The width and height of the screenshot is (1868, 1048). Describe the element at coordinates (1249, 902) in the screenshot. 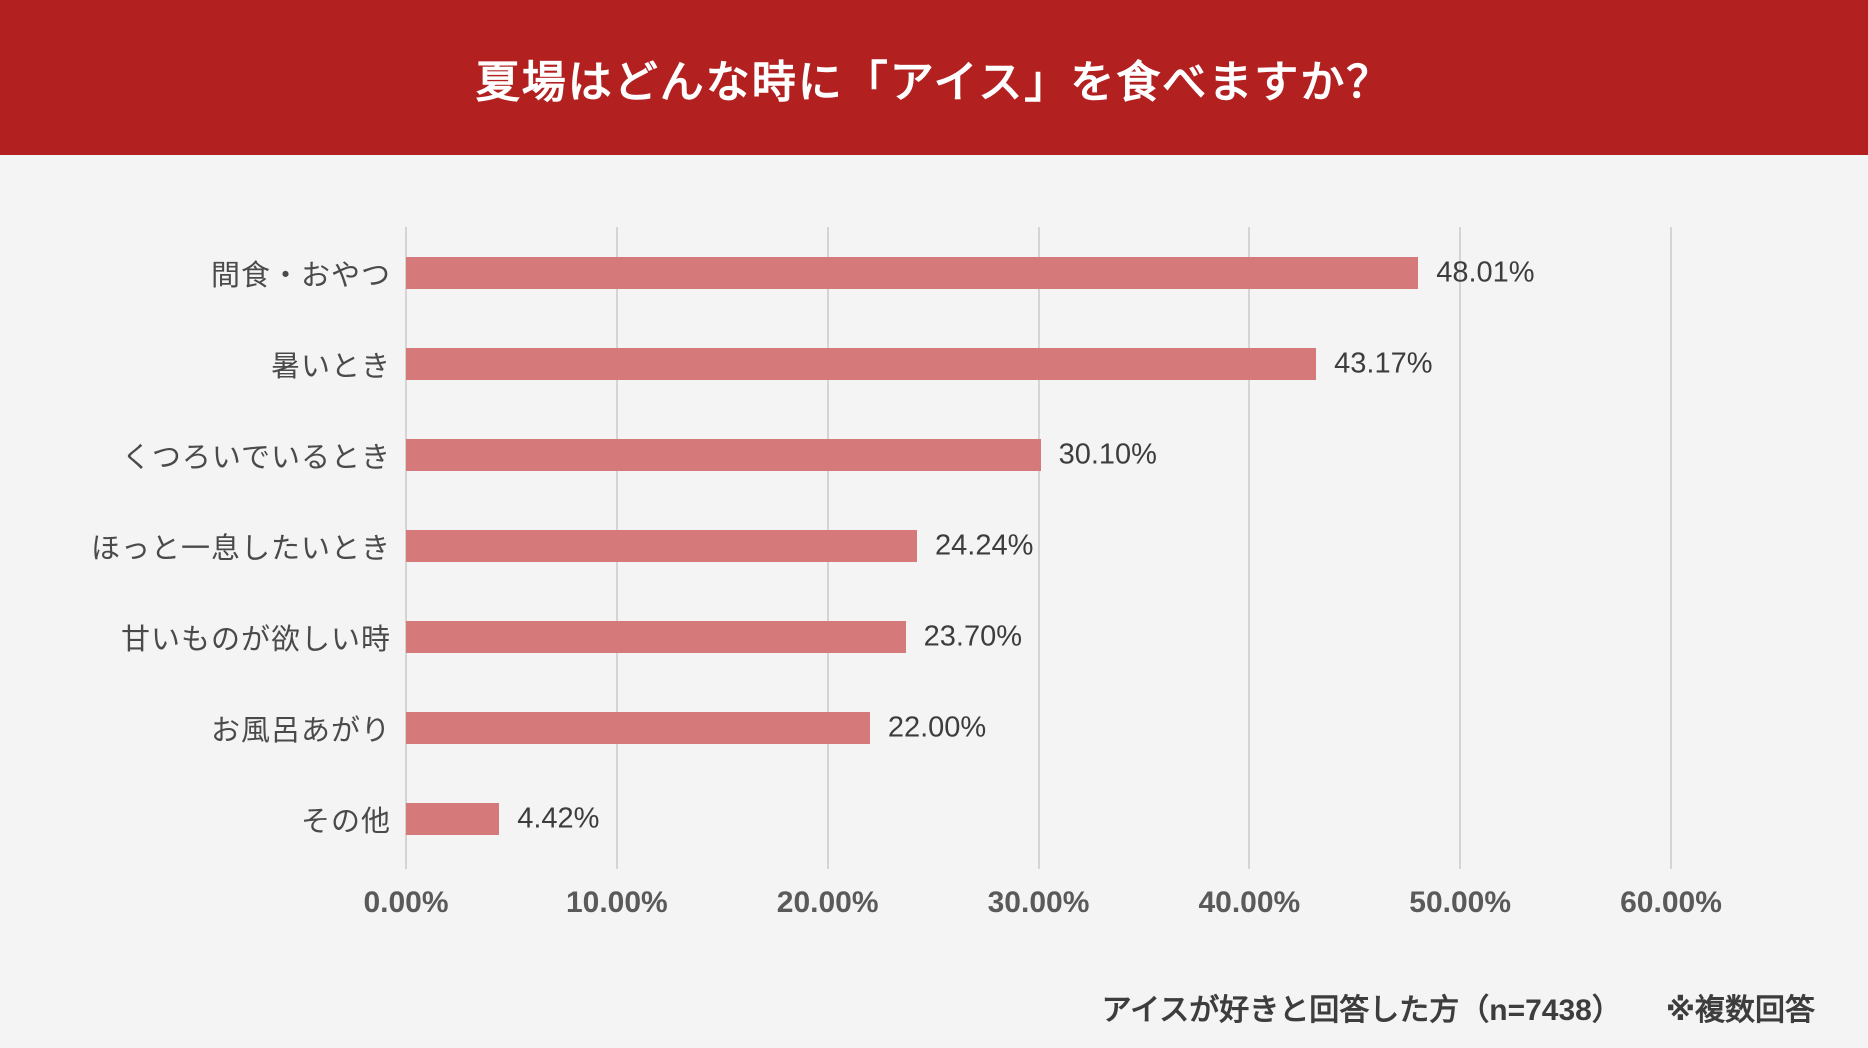

I see `x-tick-label: 40.00%` at that location.